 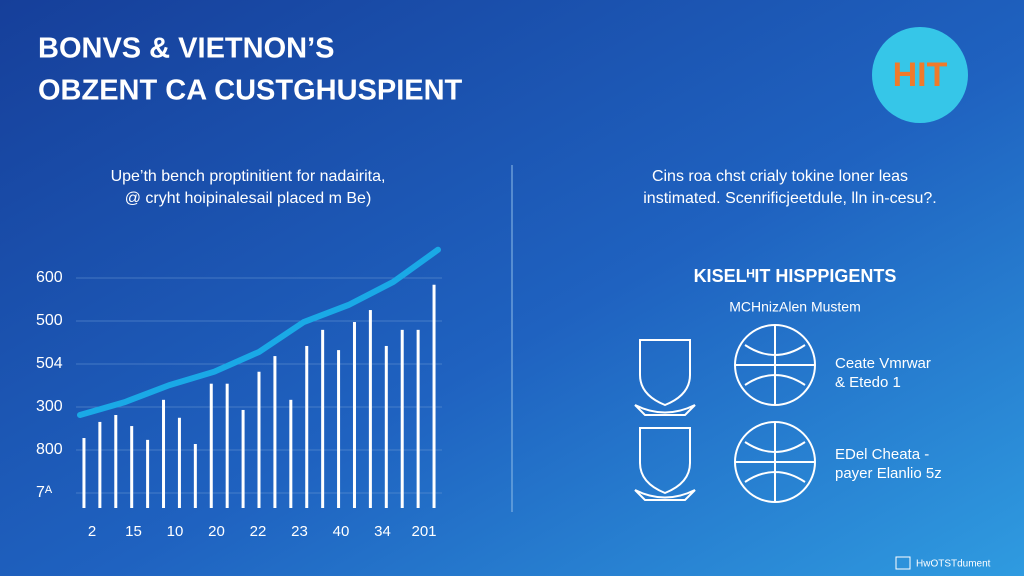 What do you see at coordinates (882, 454) in the screenshot?
I see `item-text: EDel Cheata -` at bounding box center [882, 454].